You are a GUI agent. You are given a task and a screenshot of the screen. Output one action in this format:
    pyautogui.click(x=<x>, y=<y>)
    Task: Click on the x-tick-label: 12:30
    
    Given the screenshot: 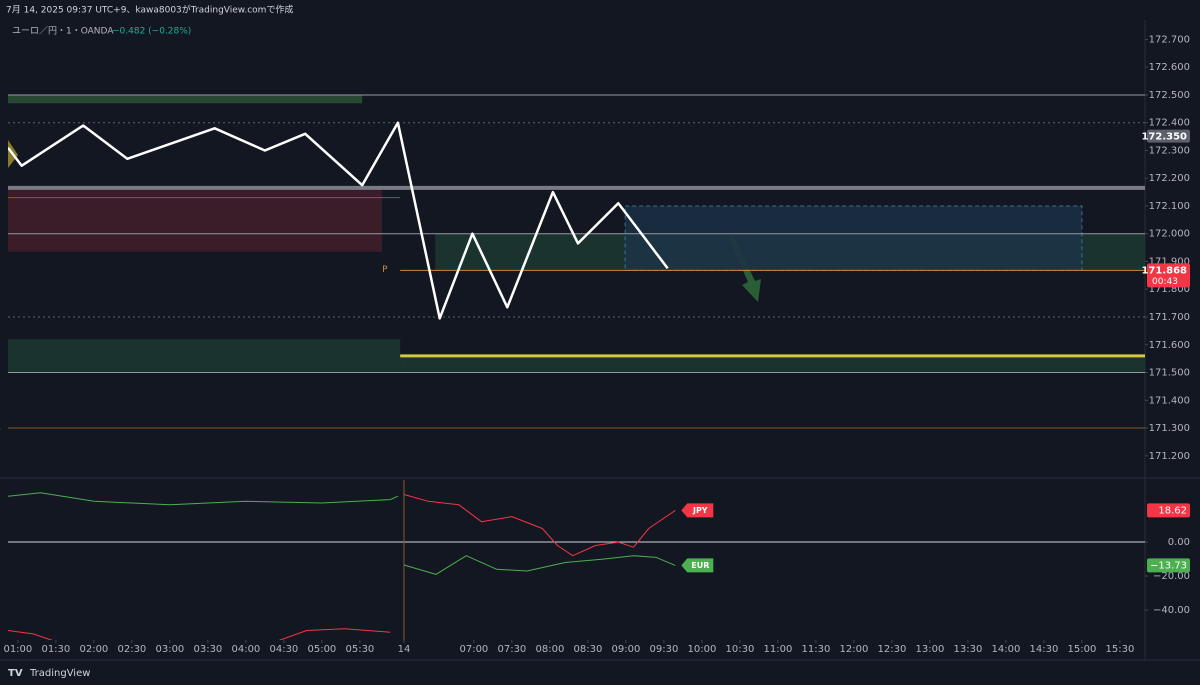 What is the action you would take?
    pyautogui.click(x=891, y=649)
    